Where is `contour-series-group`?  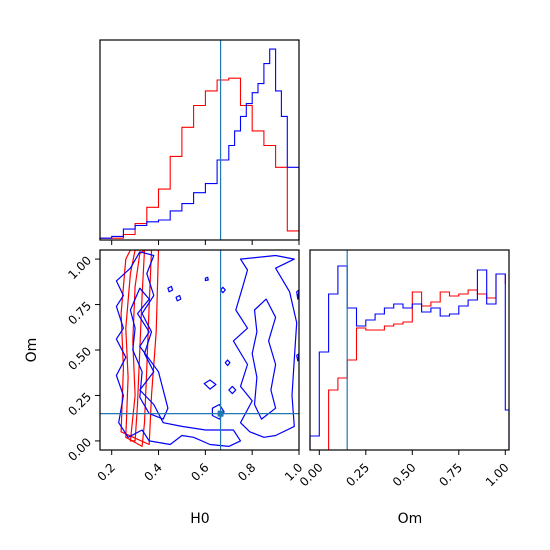 contour-series-group is located at coordinates (207, 348).